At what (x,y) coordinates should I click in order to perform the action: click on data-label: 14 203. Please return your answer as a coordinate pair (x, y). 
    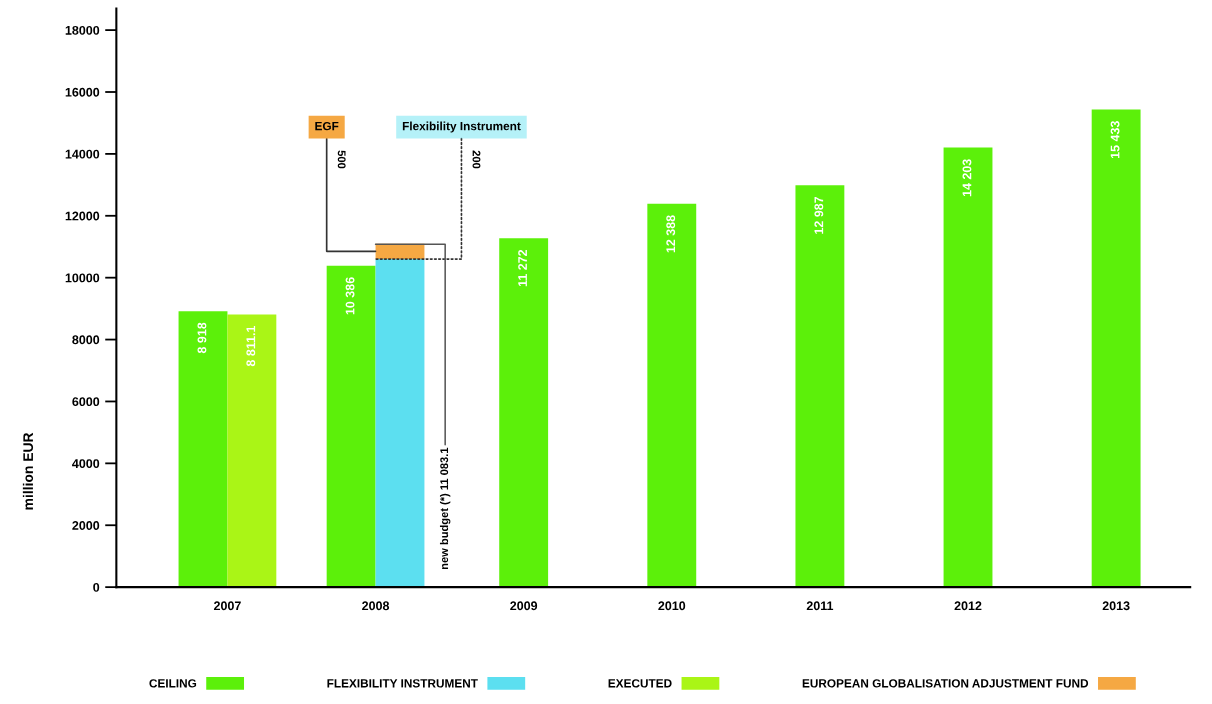
    Looking at the image, I should click on (967, 178).